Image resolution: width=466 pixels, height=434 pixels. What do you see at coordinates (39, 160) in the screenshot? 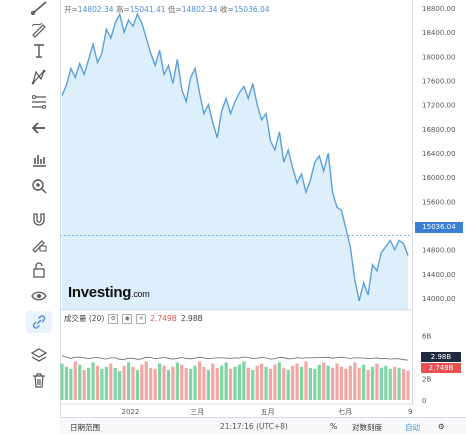
I see `chart-type-icon` at bounding box center [39, 160].